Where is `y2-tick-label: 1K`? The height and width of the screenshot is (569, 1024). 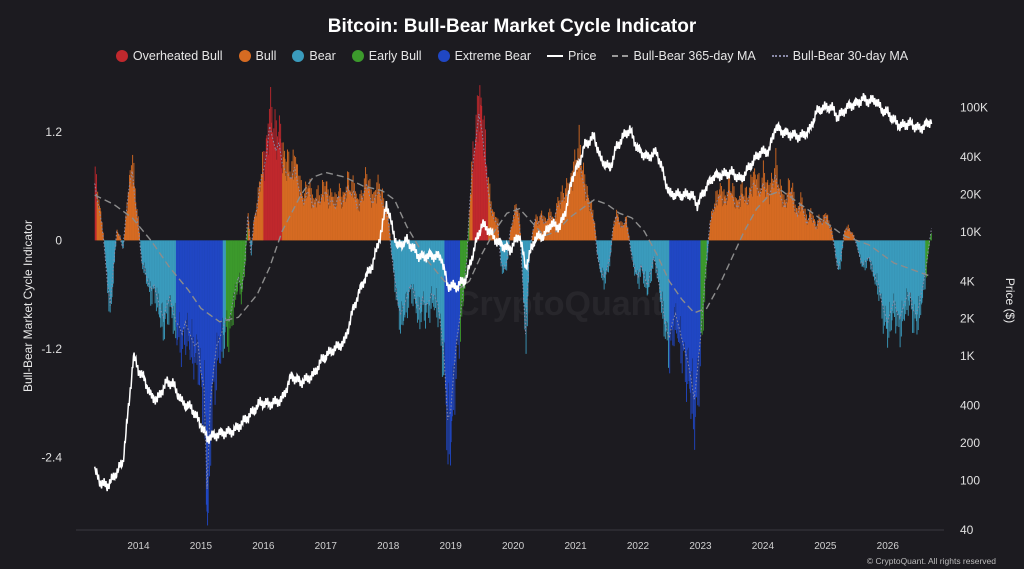
y2-tick-label: 1K is located at coordinates (967, 356).